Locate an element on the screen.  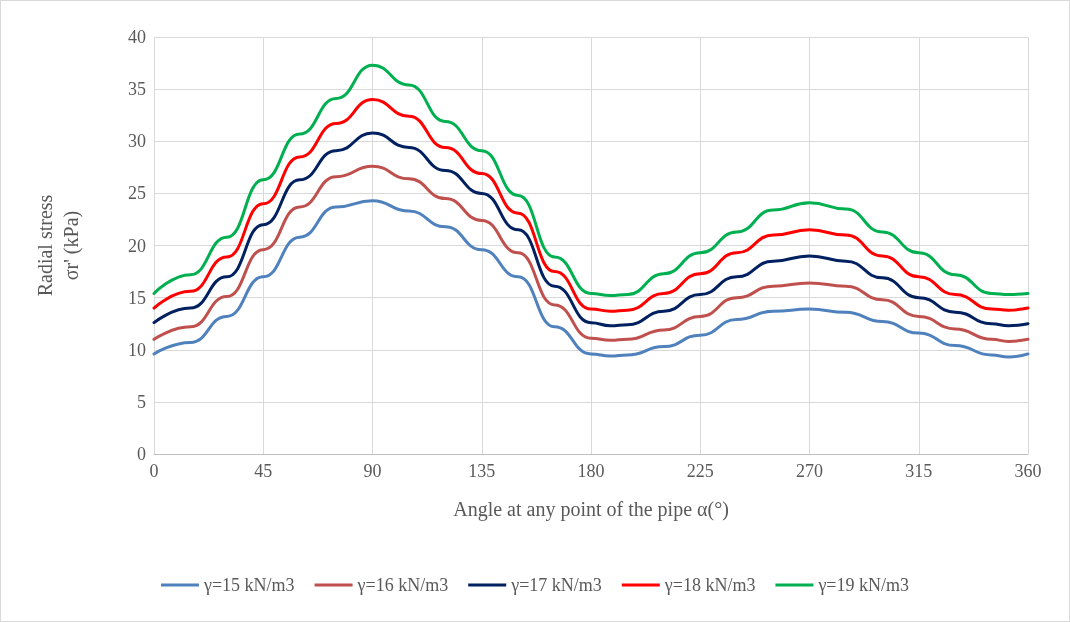
y-tick-label: 30 is located at coordinates (137, 141).